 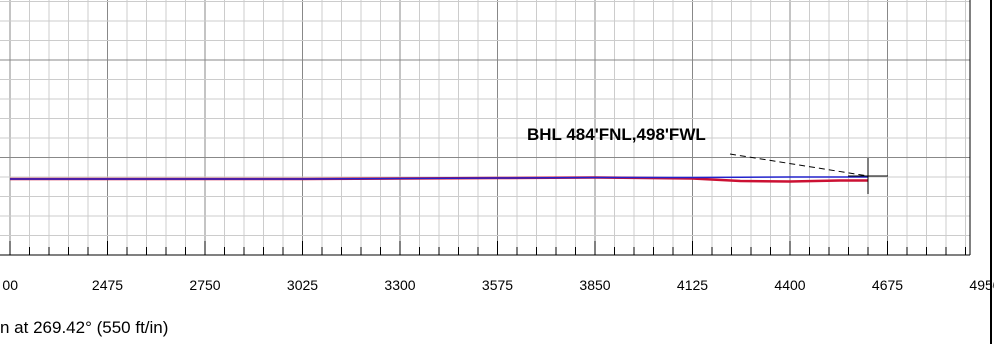 What do you see at coordinates (981, 285) in the screenshot?
I see `x-tick-label: 4950` at bounding box center [981, 285].